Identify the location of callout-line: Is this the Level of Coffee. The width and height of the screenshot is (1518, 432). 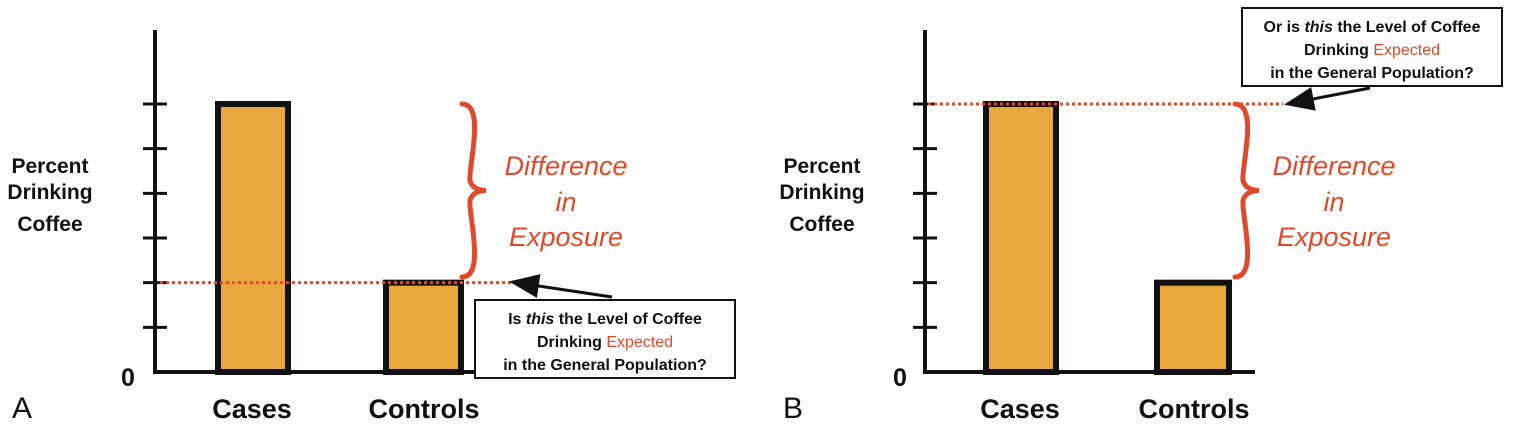
(605, 319).